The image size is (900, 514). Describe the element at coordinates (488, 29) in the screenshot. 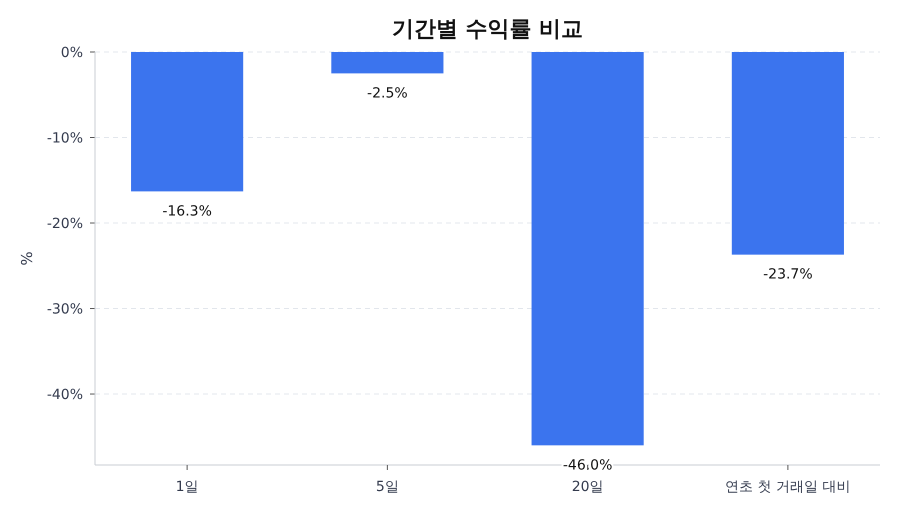

I see `chart-title: 기간별 수익률 비교` at that location.